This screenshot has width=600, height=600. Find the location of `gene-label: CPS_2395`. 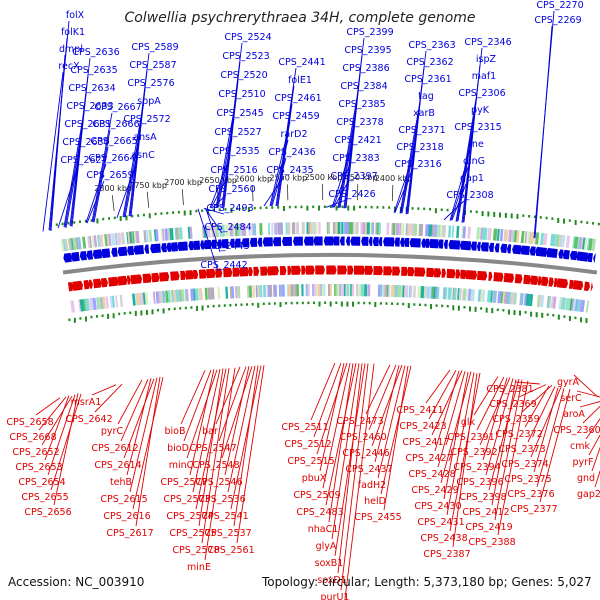

gene-label: CPS_2395 is located at coordinates (367, 50).